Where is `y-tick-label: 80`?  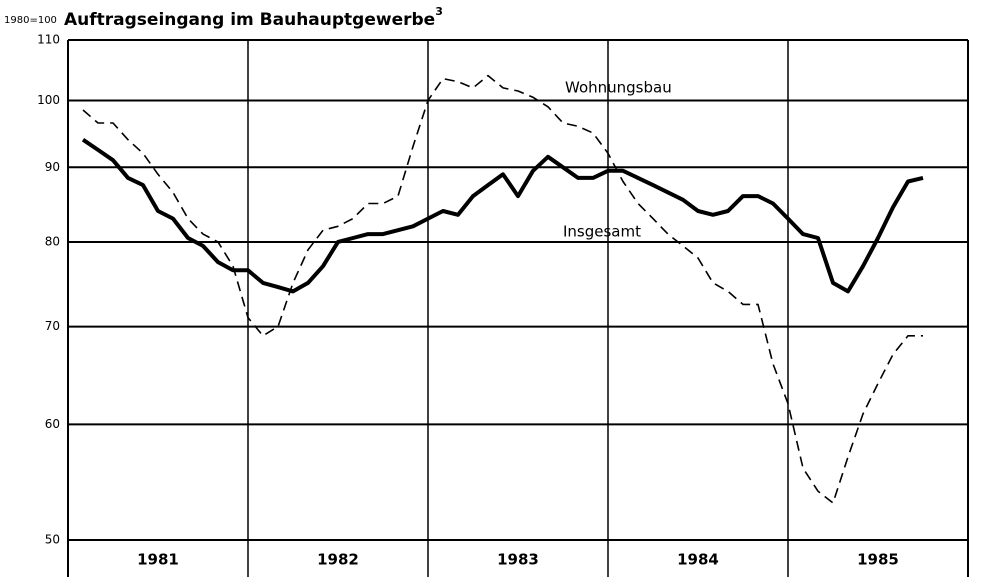 y-tick-label: 80 is located at coordinates (52, 241).